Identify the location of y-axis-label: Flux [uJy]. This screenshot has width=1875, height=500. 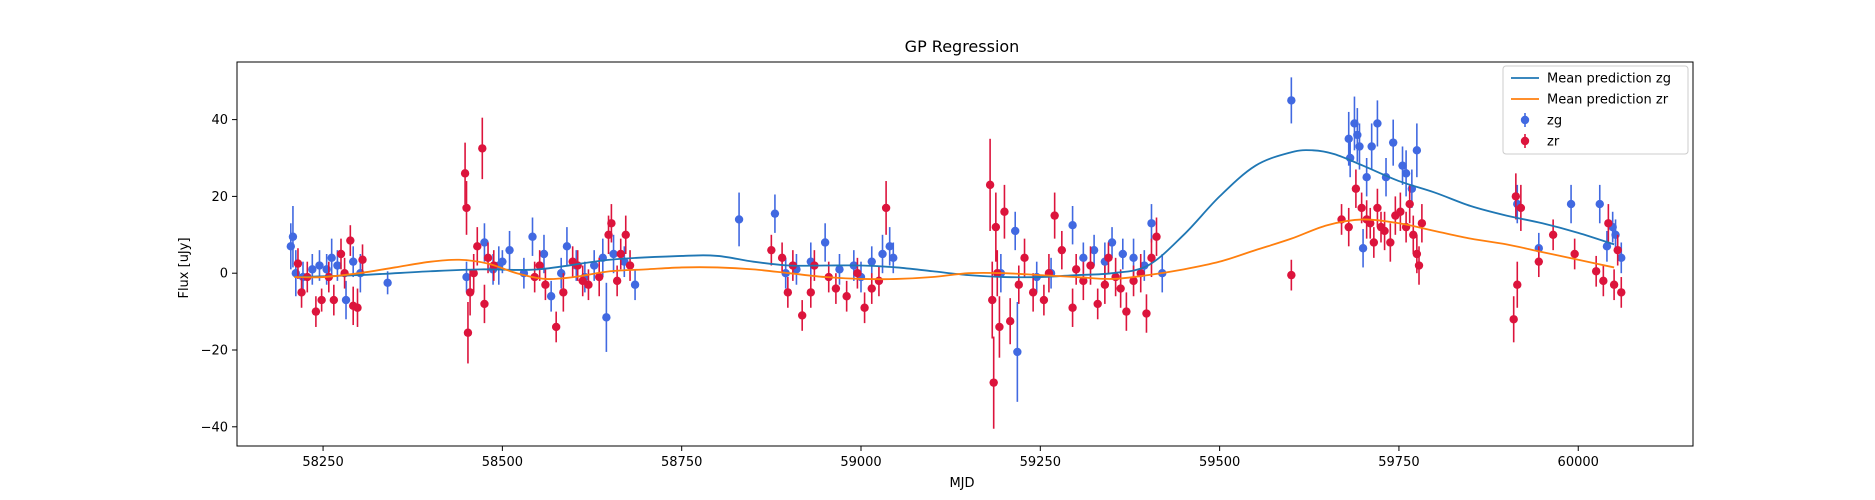
(184, 267).